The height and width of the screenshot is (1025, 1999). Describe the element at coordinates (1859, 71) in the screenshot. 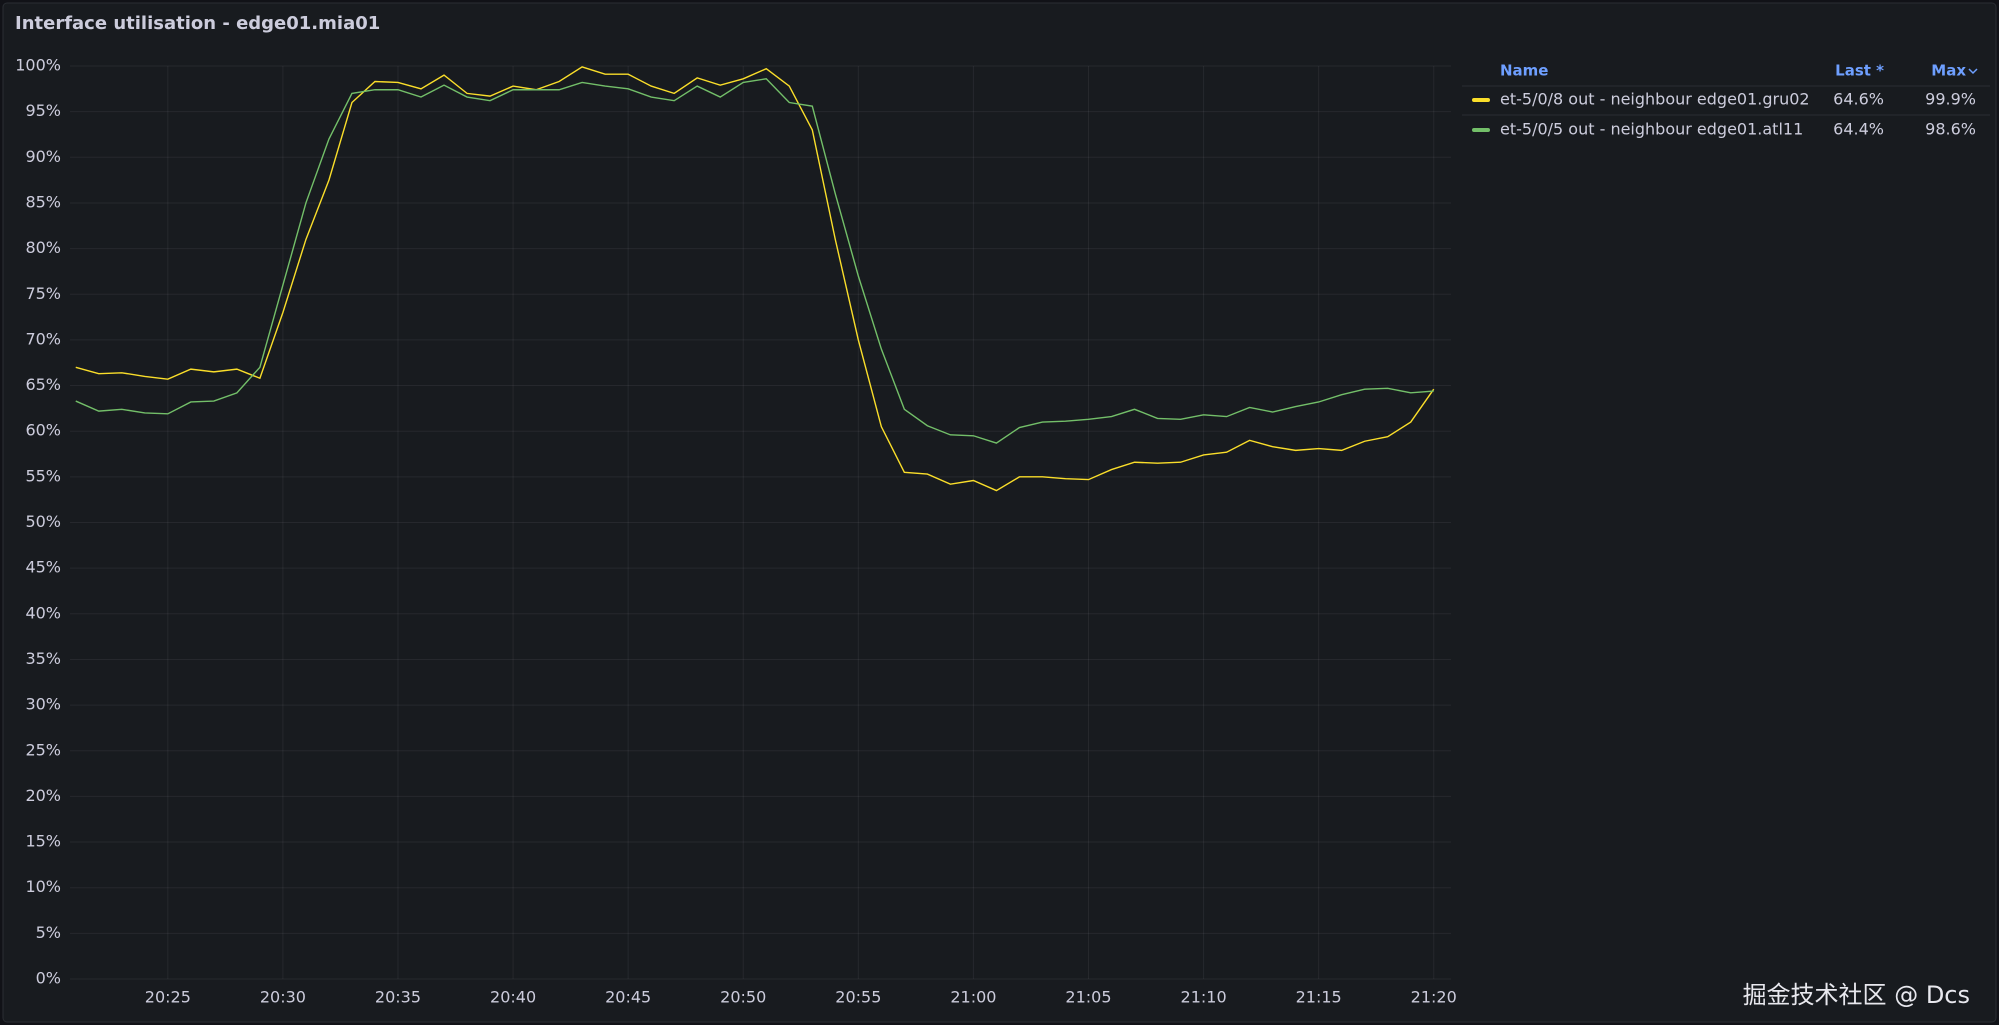

I see `legend-header: Last *` at that location.